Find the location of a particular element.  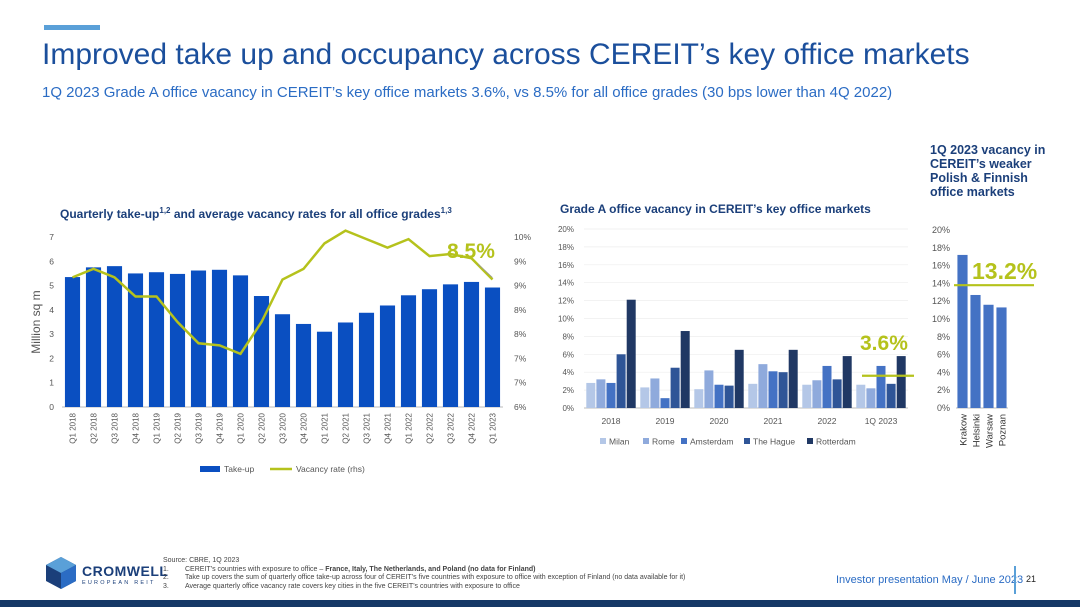

gradea-x-tick: 2018 is located at coordinates (611, 421).